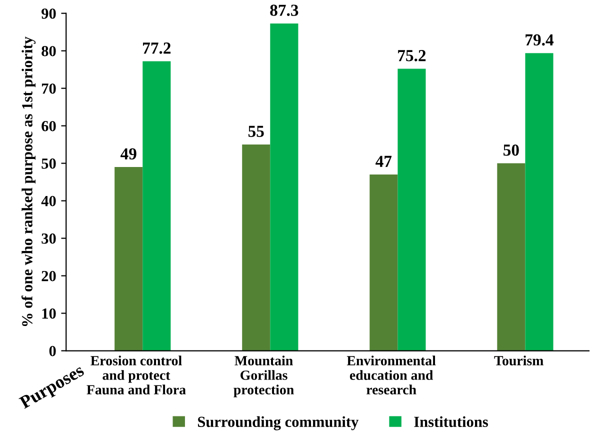 The image size is (601, 444). What do you see at coordinates (49, 238) in the screenshot?
I see `y-tick-label: 30` at bounding box center [49, 238].